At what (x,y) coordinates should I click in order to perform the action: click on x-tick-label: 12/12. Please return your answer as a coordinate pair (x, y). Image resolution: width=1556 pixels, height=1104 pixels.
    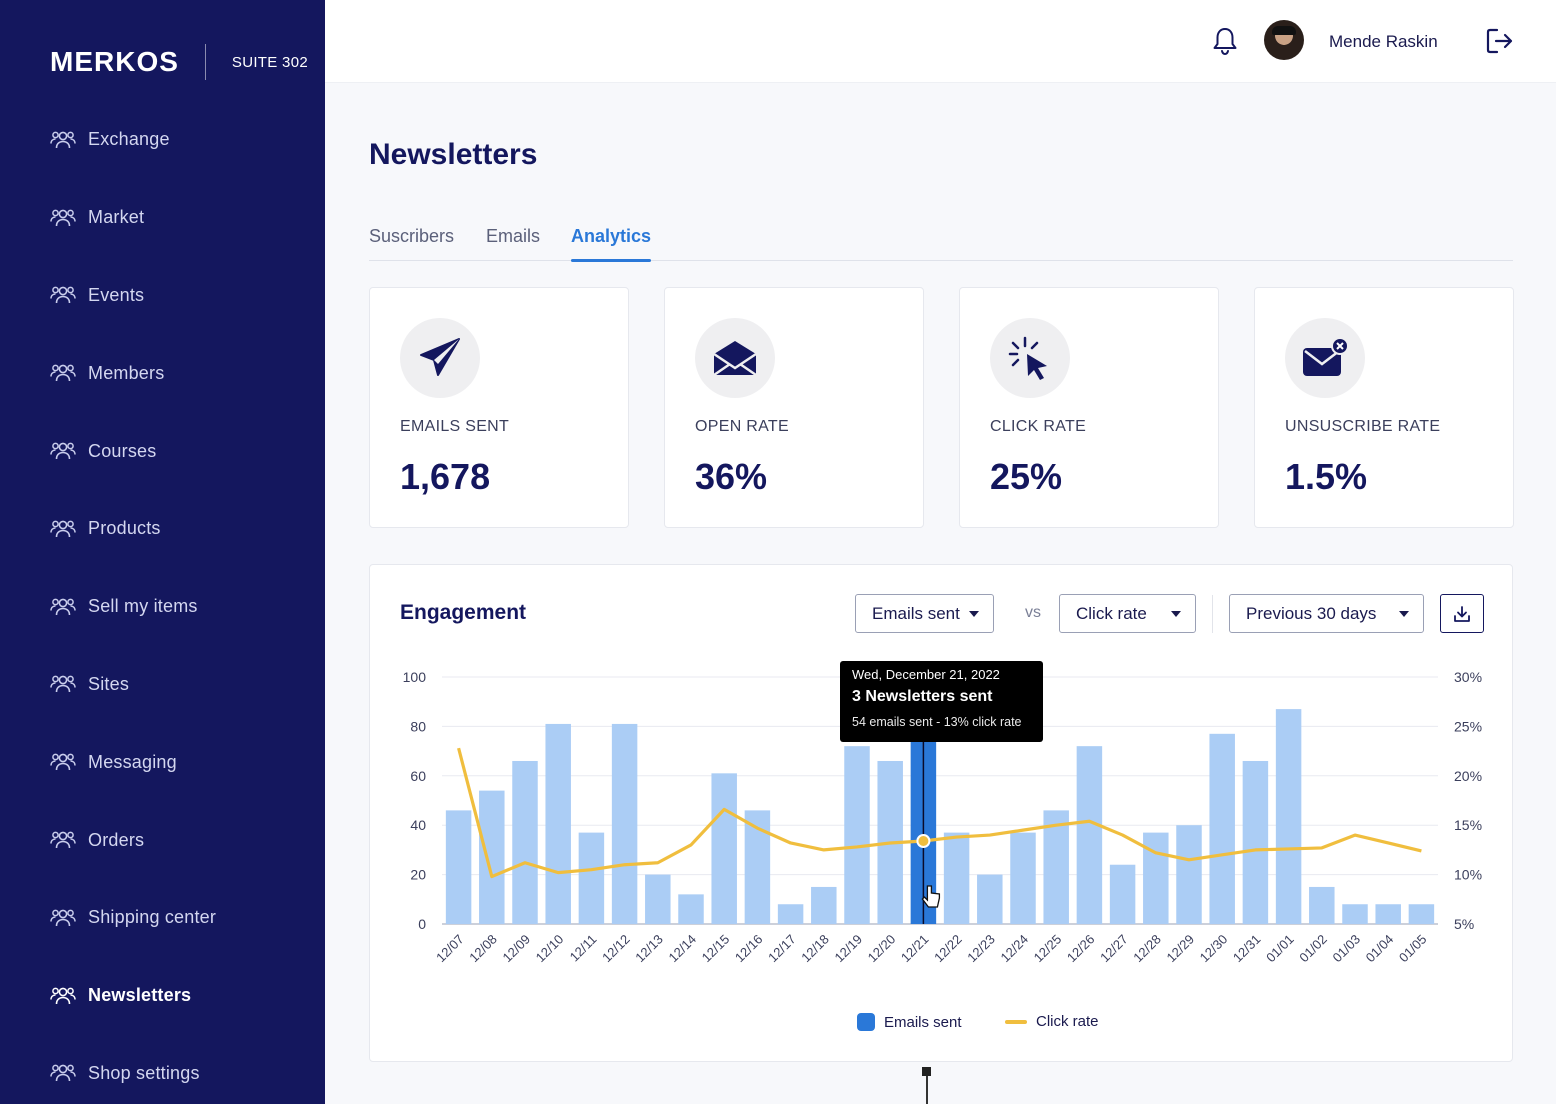
    Looking at the image, I should click on (616, 949).